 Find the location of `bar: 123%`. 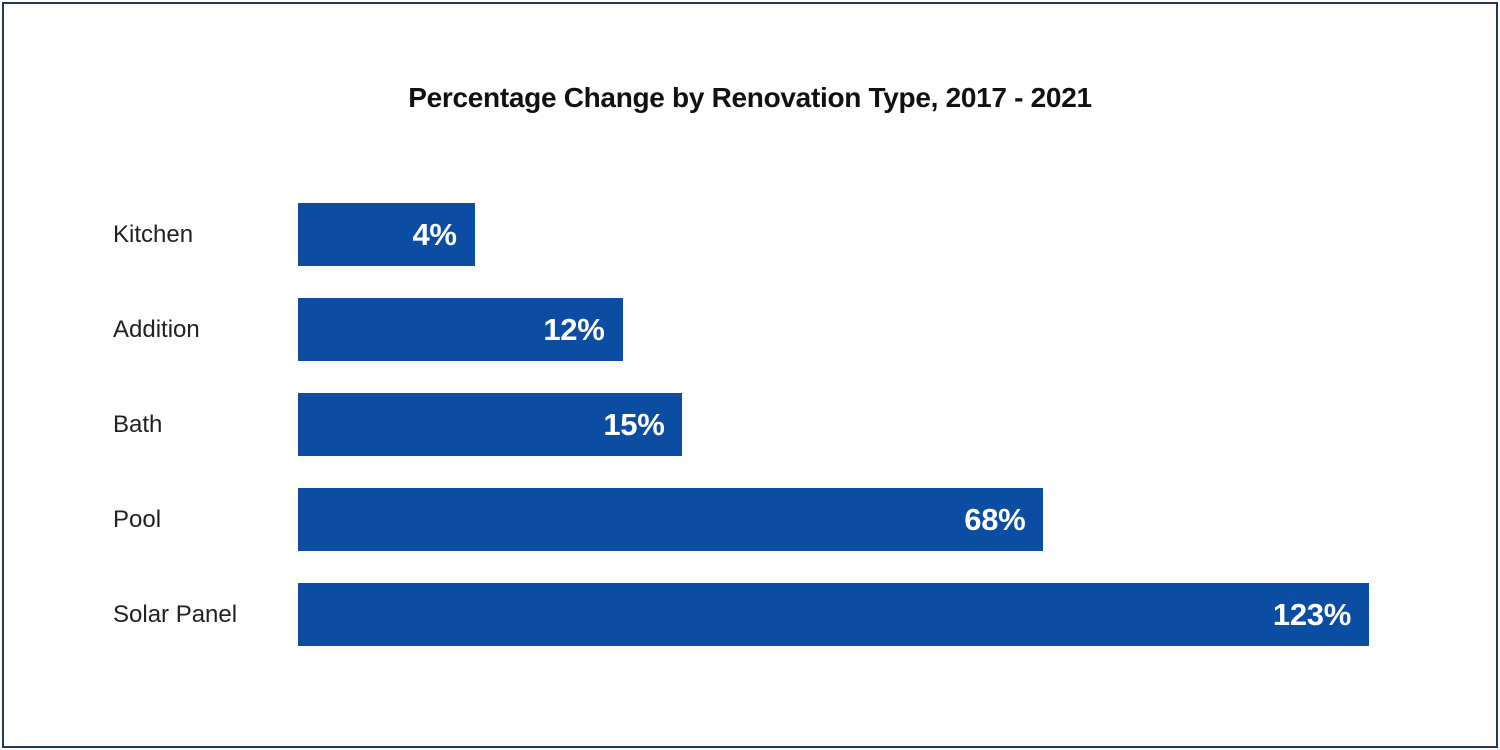

bar: 123% is located at coordinates (833, 614).